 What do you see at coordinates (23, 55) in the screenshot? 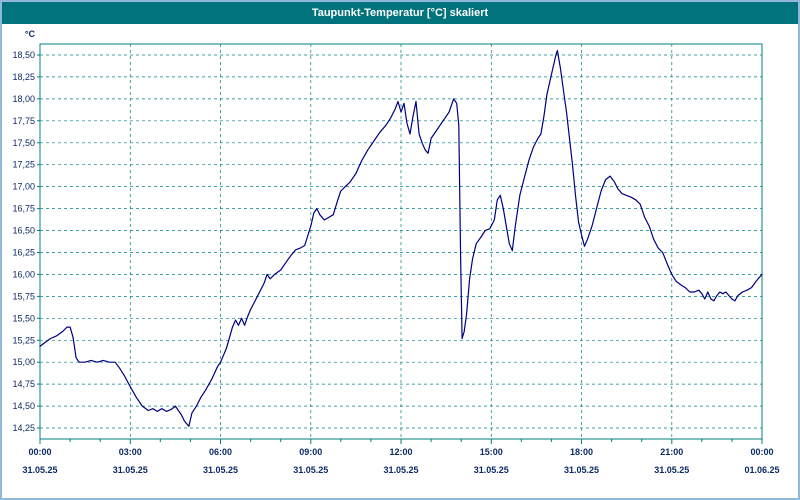
I see `y-tick-label: 18,50` at bounding box center [23, 55].